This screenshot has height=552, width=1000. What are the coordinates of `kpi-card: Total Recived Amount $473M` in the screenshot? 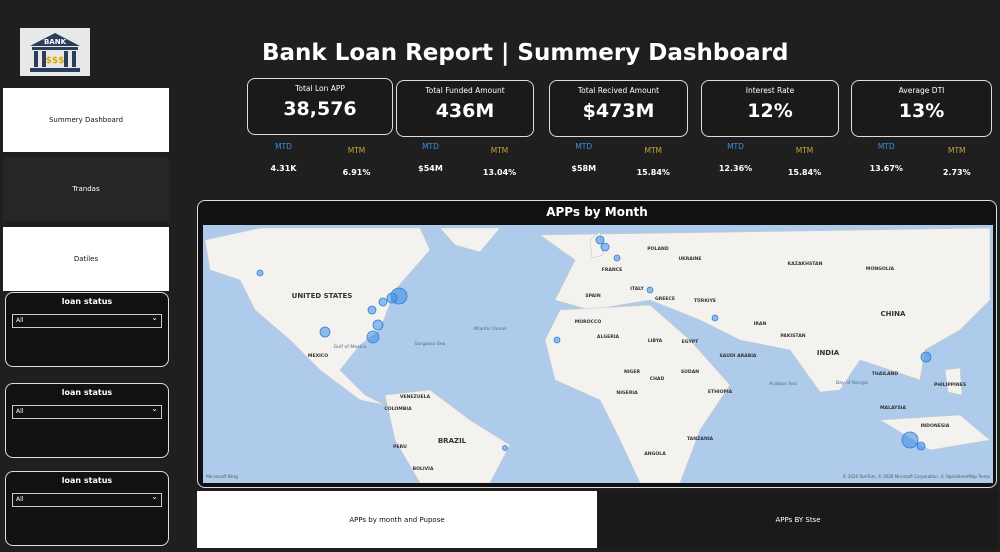 It's located at (618, 108).